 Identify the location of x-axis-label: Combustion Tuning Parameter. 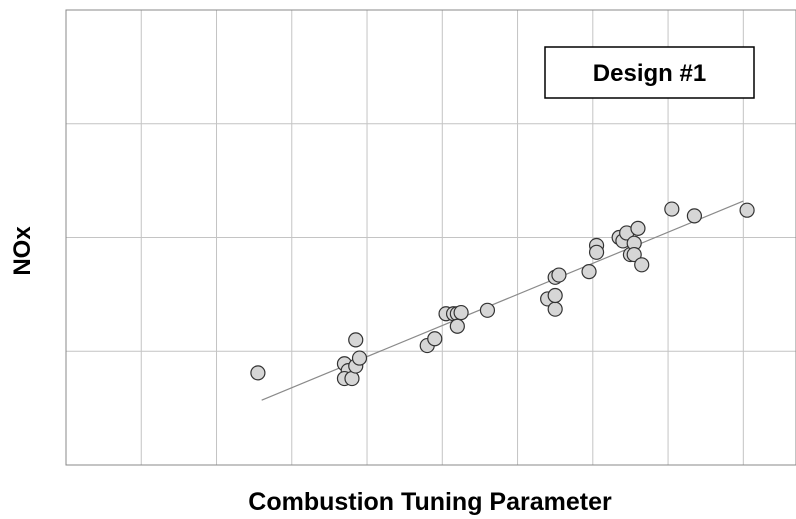
(430, 502).